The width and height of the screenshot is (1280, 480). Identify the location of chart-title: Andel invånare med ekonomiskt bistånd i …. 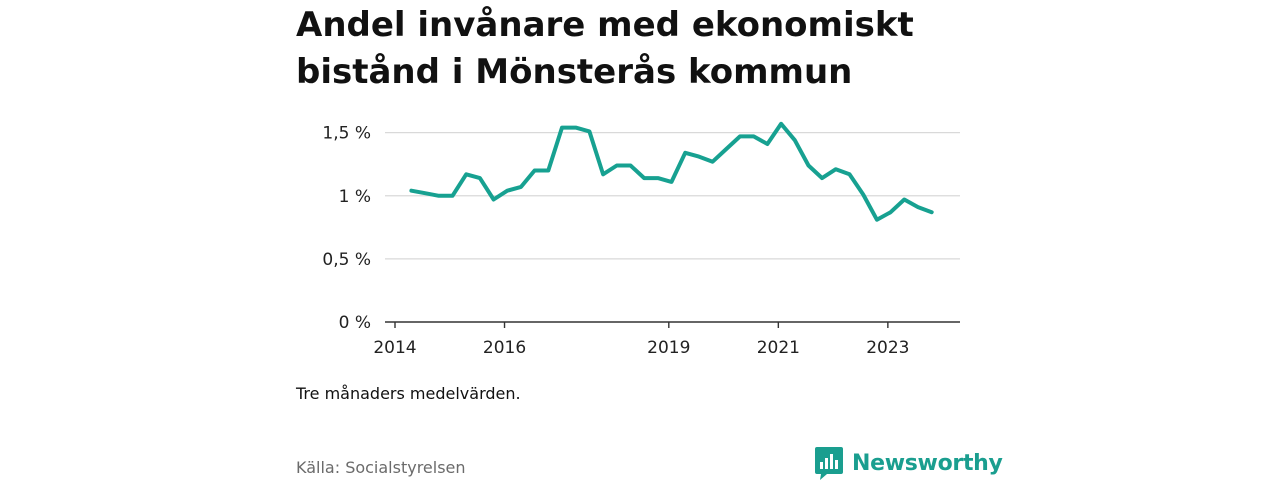
(605, 48).